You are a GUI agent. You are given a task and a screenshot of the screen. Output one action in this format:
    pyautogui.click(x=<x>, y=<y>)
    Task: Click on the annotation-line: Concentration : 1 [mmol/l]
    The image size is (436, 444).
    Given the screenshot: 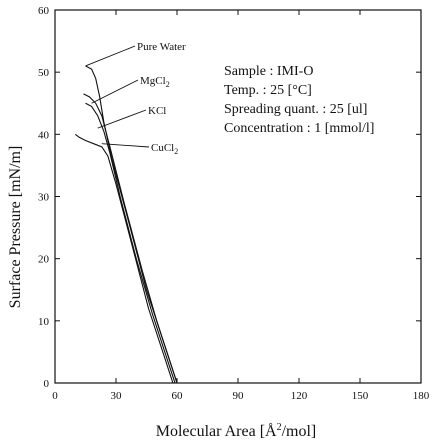 What is the action you would take?
    pyautogui.click(x=299, y=128)
    